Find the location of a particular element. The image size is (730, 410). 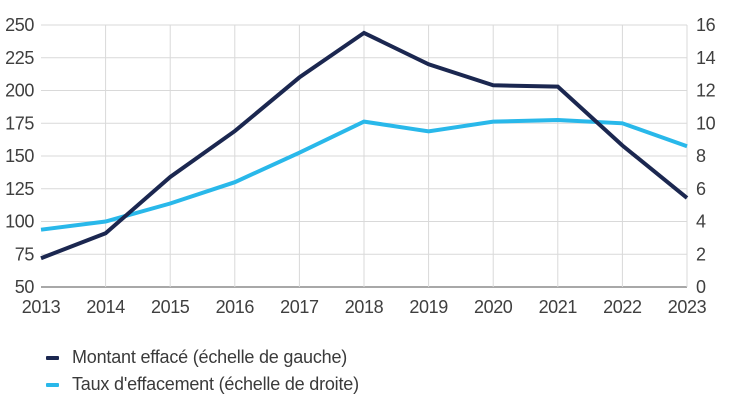

left-axis-tick-label: 125 is located at coordinates (19, 189).